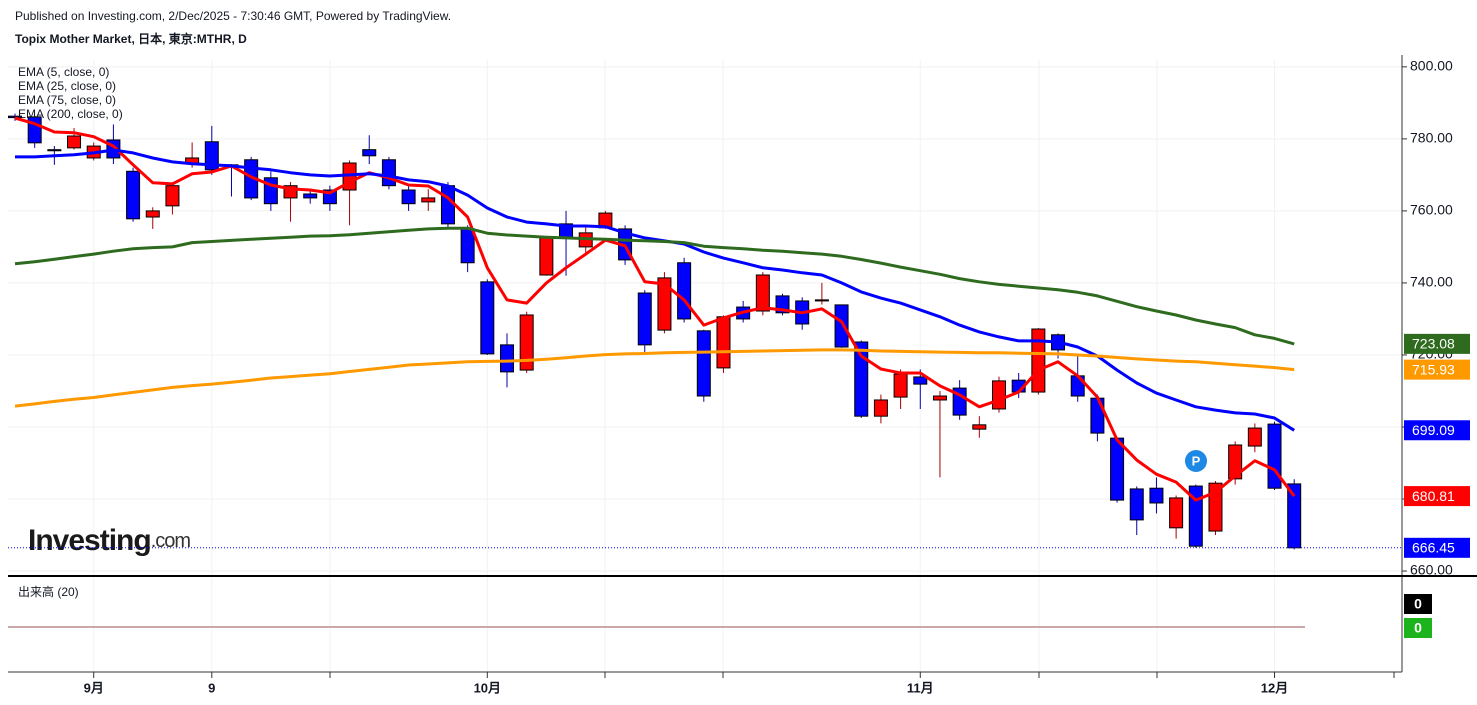 This screenshot has height=705, width=1477. Describe the element at coordinates (48, 591) in the screenshot. I see `volume-title: 出来高 (20)` at that location.